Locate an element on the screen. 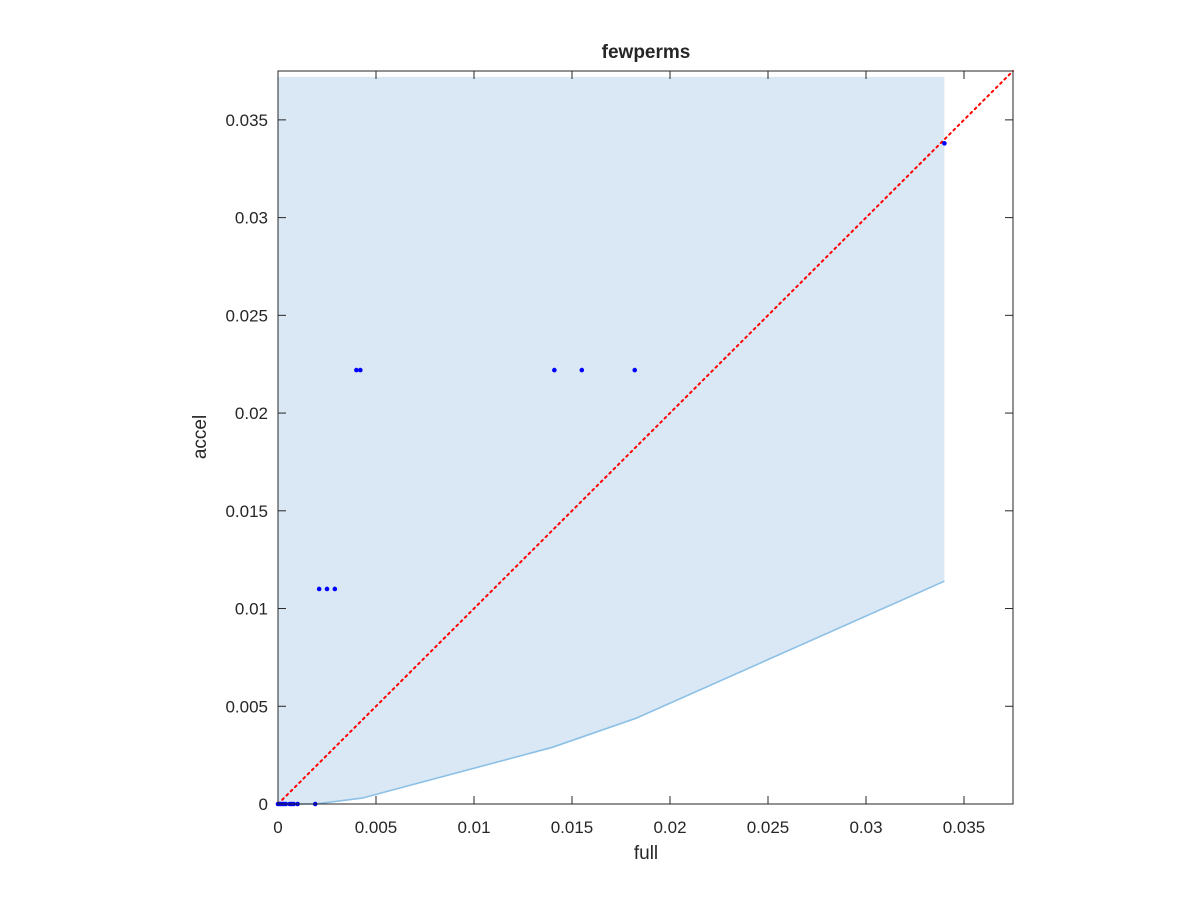 The image size is (1200, 900). x-tick-label: 0.03 is located at coordinates (865, 827).